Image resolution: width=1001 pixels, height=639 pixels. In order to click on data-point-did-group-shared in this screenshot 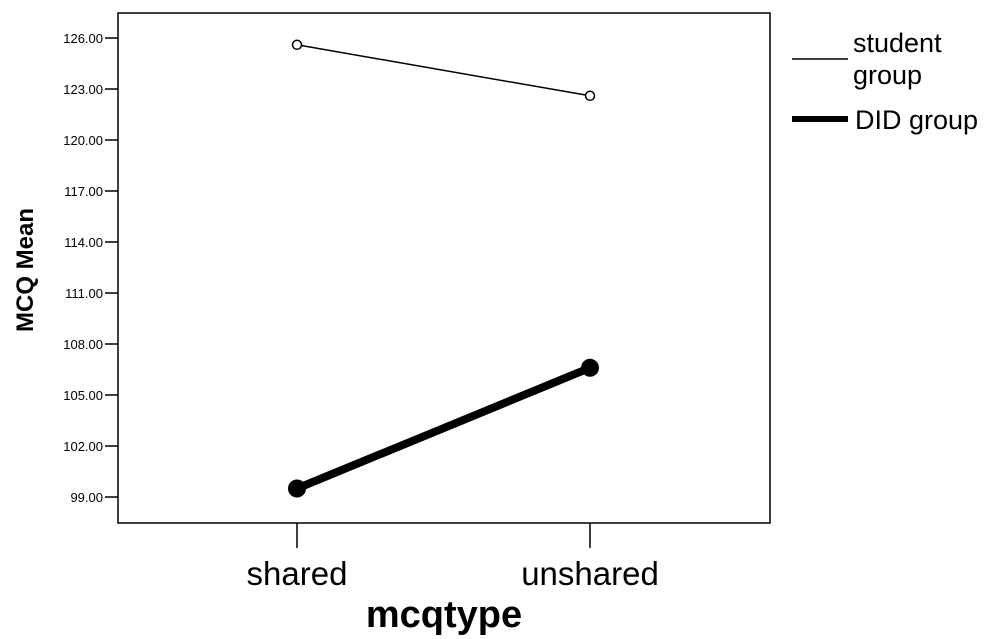, I will do `click(297, 488)`.